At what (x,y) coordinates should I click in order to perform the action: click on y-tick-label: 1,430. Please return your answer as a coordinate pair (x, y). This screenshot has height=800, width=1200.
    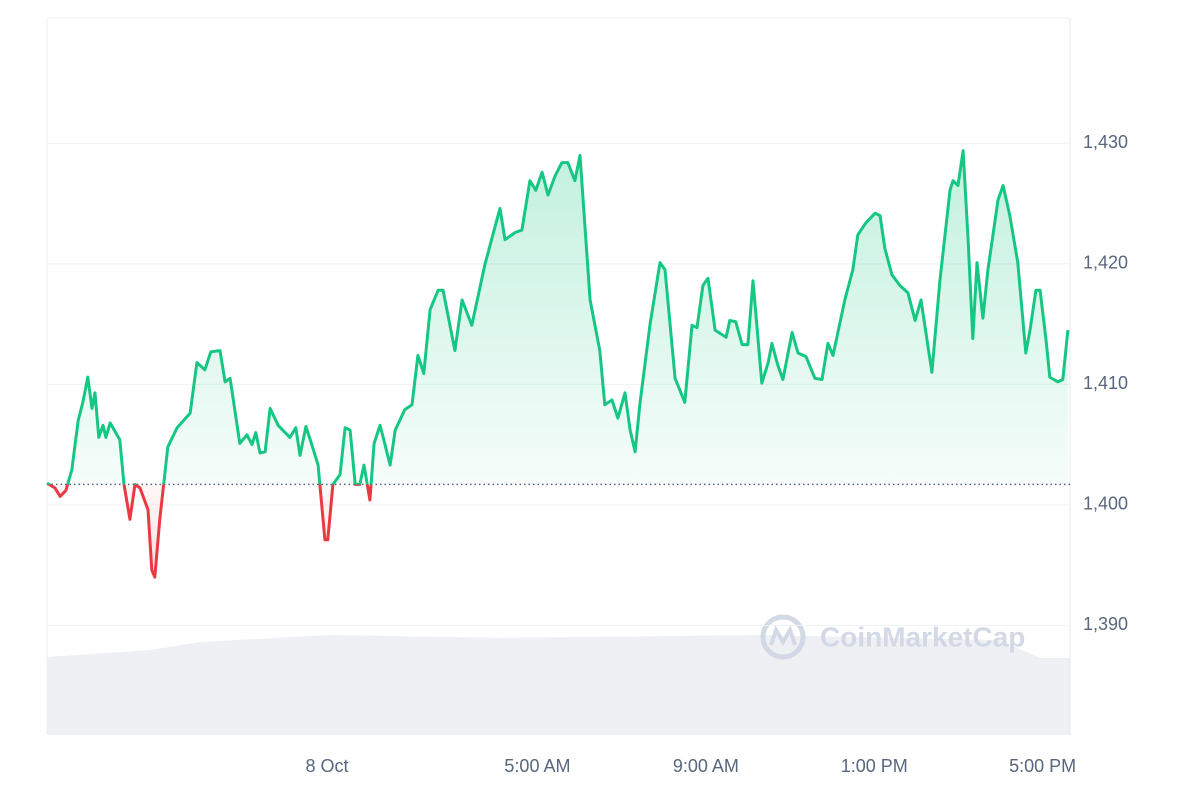
    Looking at the image, I should click on (1105, 142).